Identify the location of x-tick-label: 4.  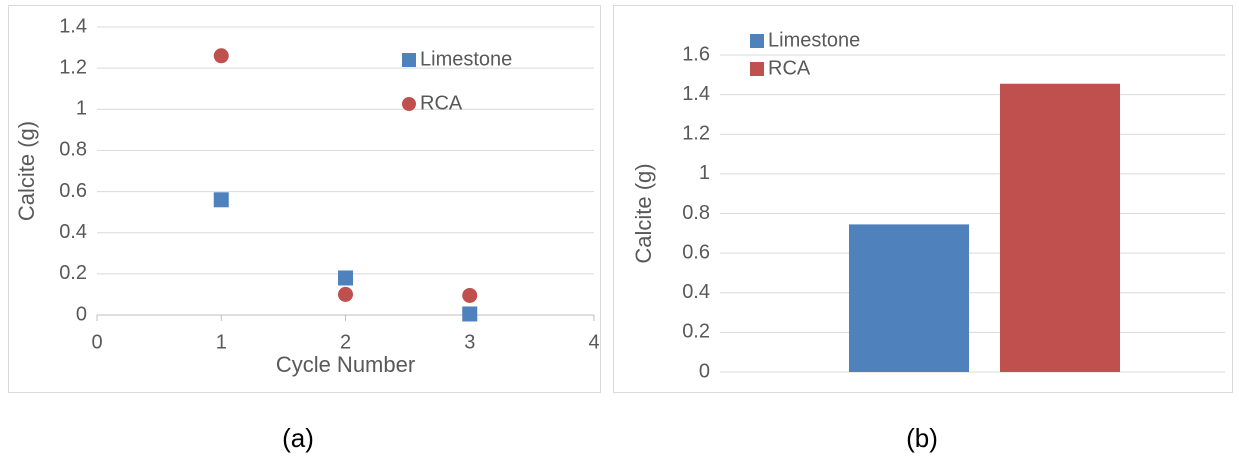
(593, 342).